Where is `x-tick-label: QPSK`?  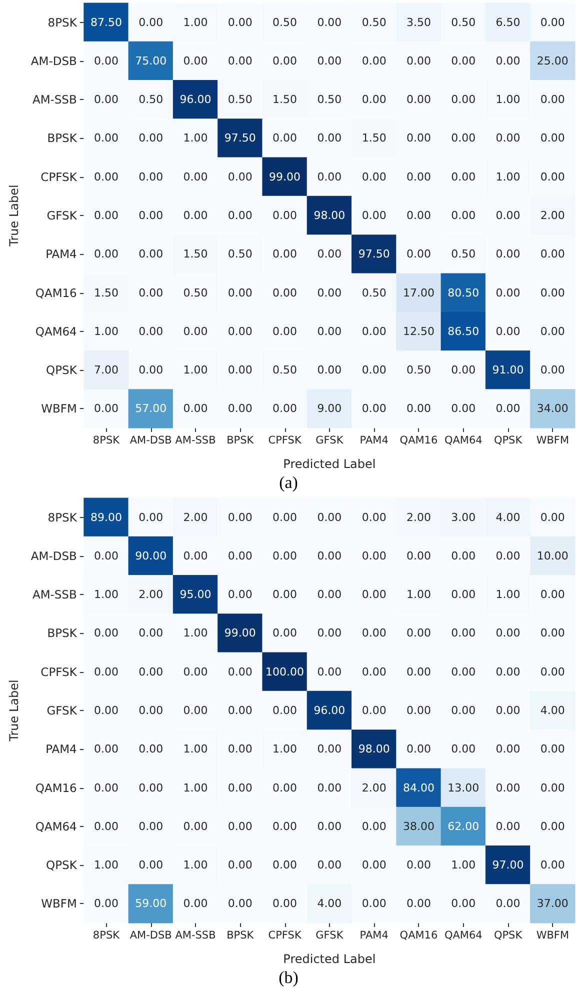 x-tick-label: QPSK is located at coordinates (509, 440).